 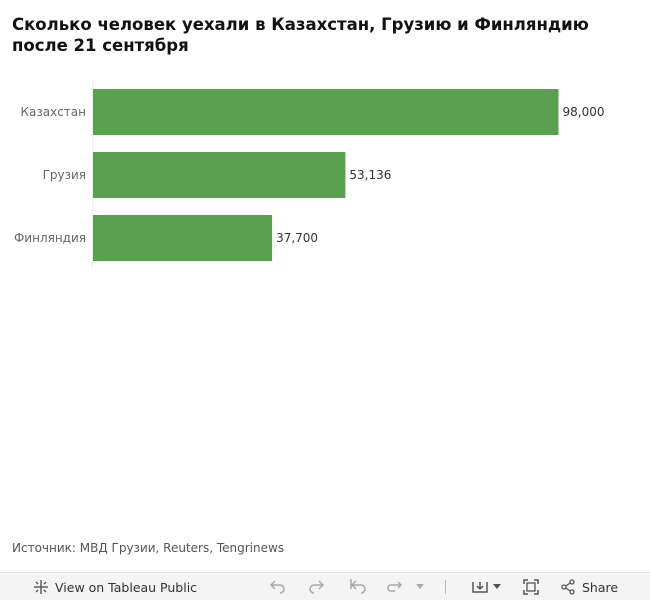 What do you see at coordinates (50, 238) in the screenshot?
I see `category-label-2: Финляндия` at bounding box center [50, 238].